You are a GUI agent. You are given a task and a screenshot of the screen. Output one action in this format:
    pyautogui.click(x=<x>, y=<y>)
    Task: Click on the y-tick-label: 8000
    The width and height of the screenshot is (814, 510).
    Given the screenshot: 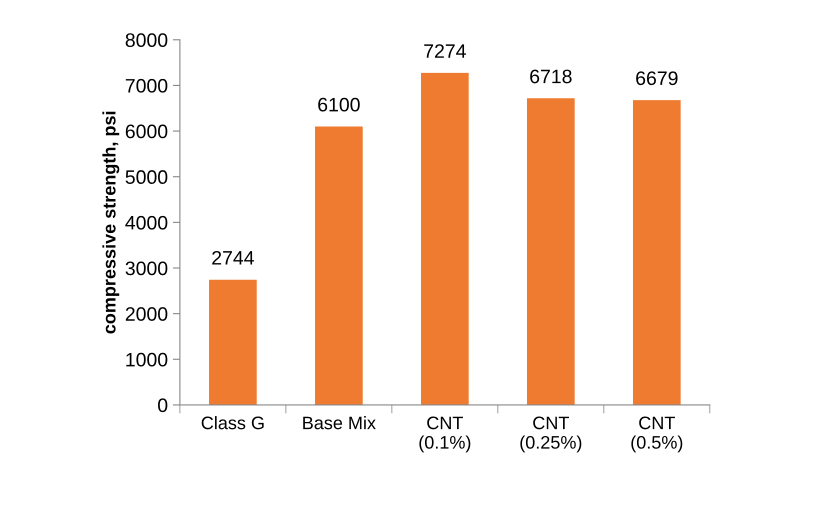 What is the action you would take?
    pyautogui.click(x=147, y=40)
    